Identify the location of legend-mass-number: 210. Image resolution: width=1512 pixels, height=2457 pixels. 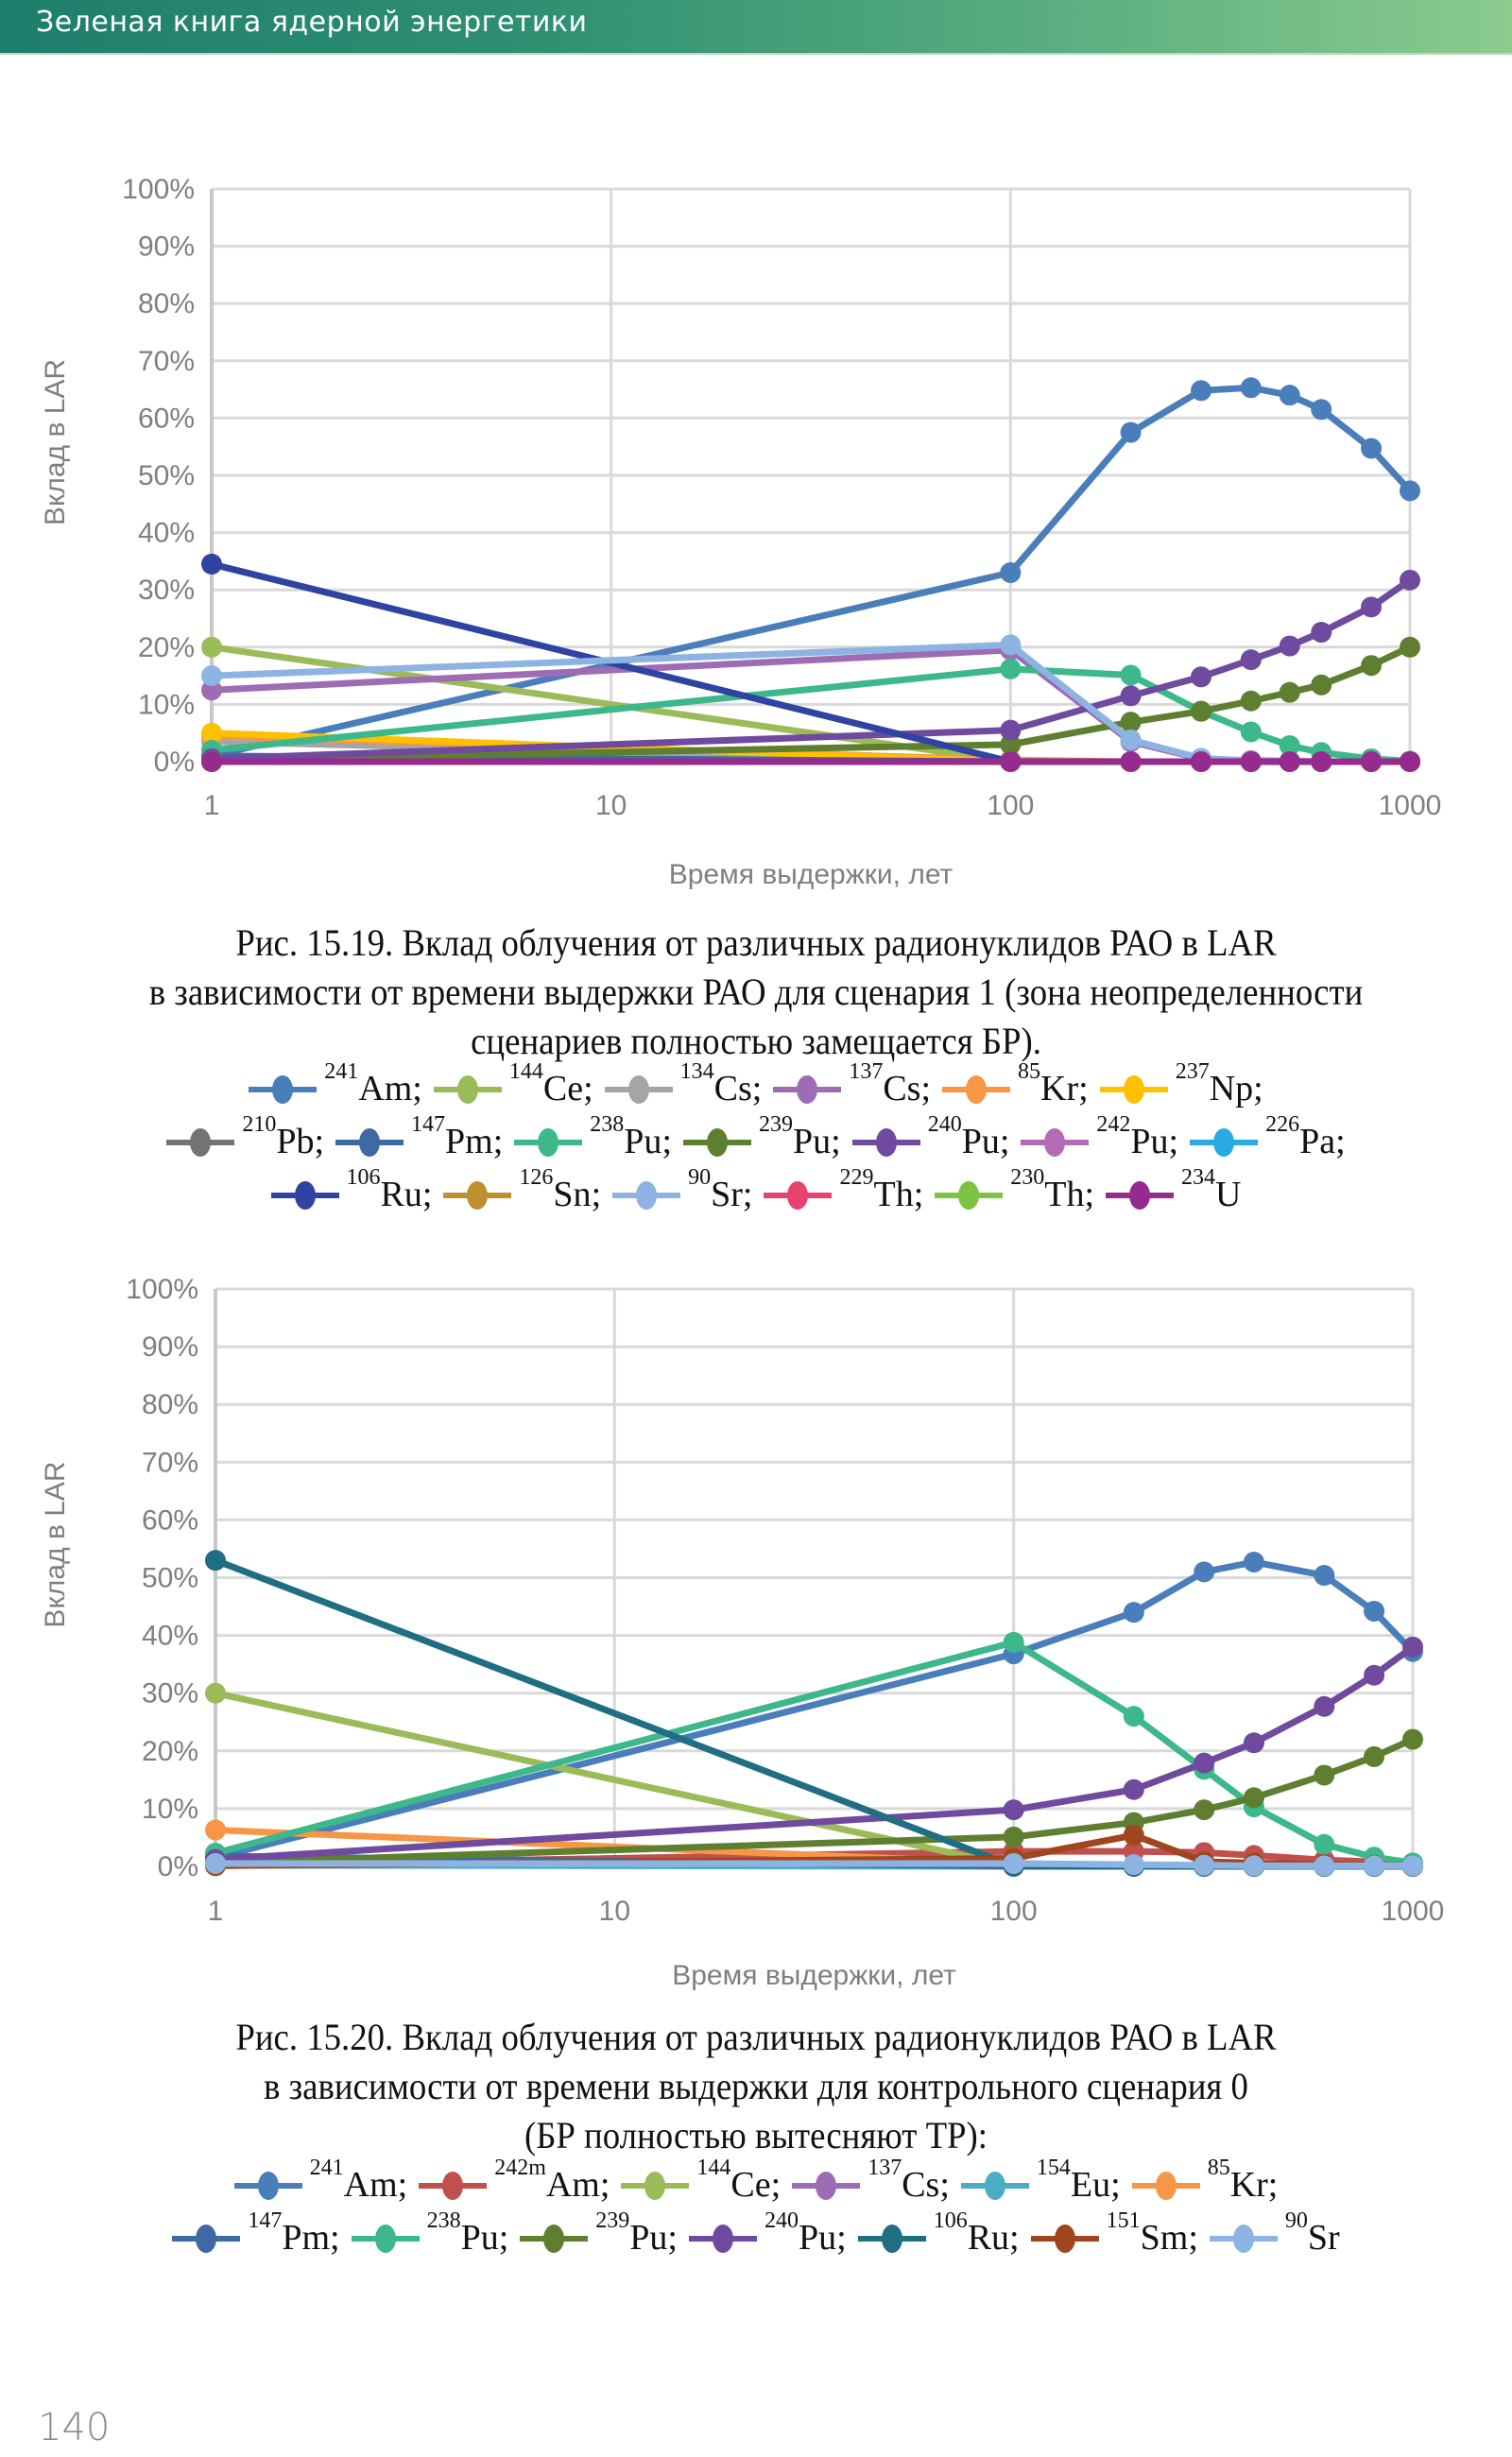
(259, 1124).